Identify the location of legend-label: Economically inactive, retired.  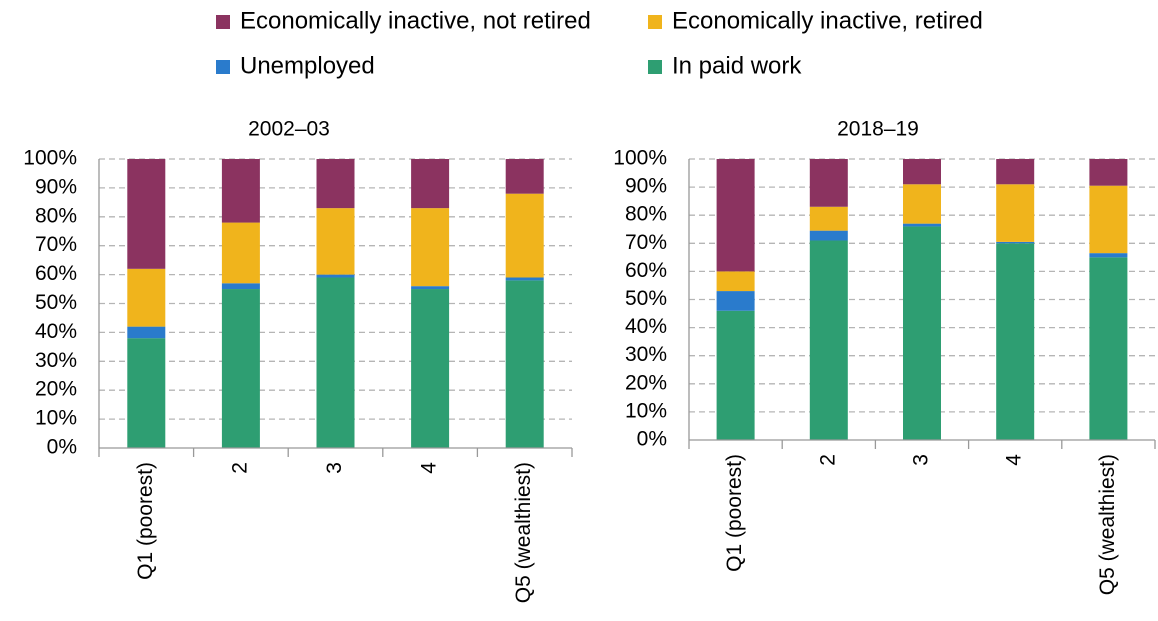
(827, 20).